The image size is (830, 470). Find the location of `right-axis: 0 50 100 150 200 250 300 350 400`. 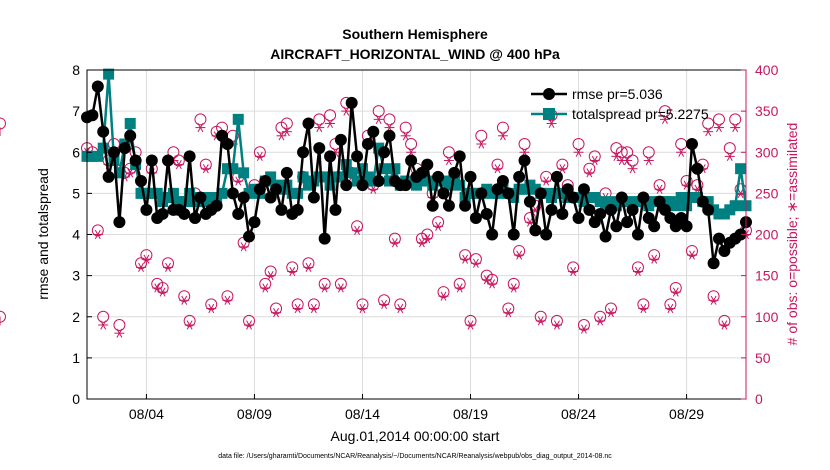

right-axis: 0 50 100 150 200 250 300 350 400 is located at coordinates (760, 234).